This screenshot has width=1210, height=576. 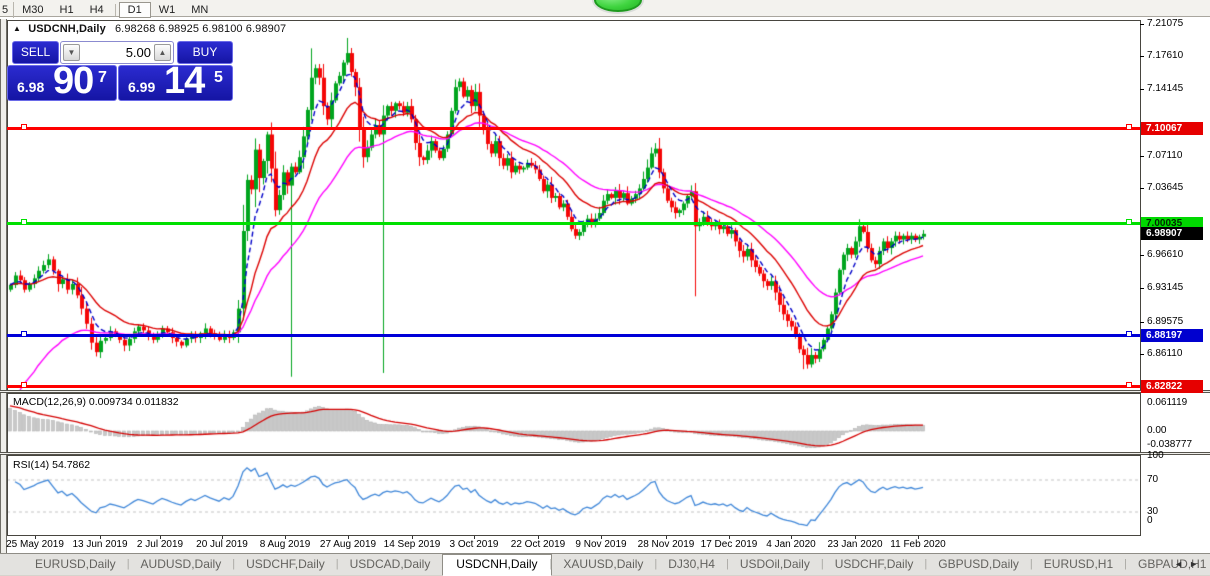 What do you see at coordinates (1161, 23) in the screenshot?
I see `price-axis-tick: 7.21075` at bounding box center [1161, 23].